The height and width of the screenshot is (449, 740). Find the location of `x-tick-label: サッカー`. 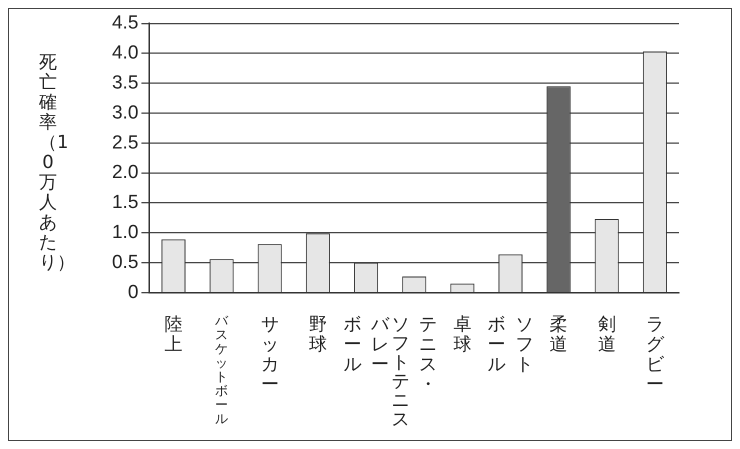

x-tick-label: サッカー is located at coordinates (270, 354).